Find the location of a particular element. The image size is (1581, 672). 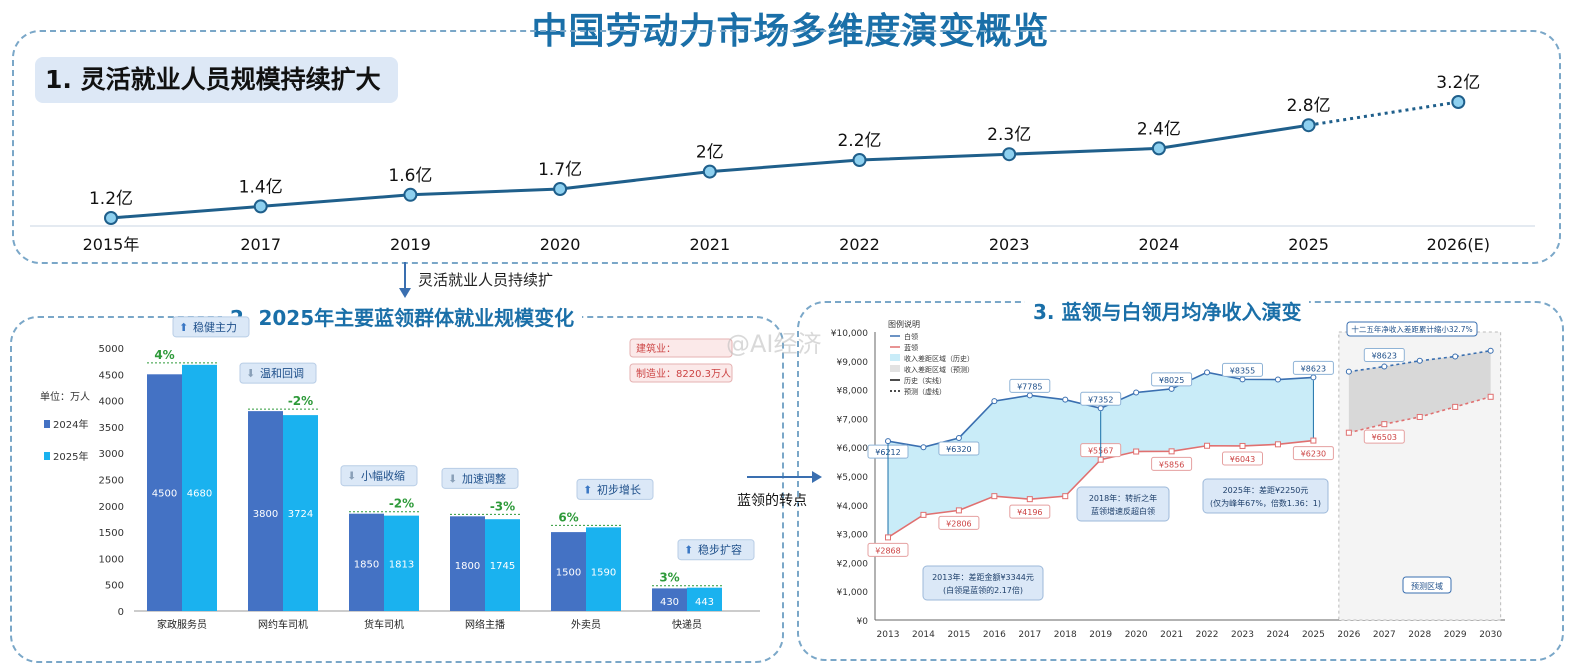

section1-title: 1. 灵活就业人员规模持续扩大 is located at coordinates (216, 80).